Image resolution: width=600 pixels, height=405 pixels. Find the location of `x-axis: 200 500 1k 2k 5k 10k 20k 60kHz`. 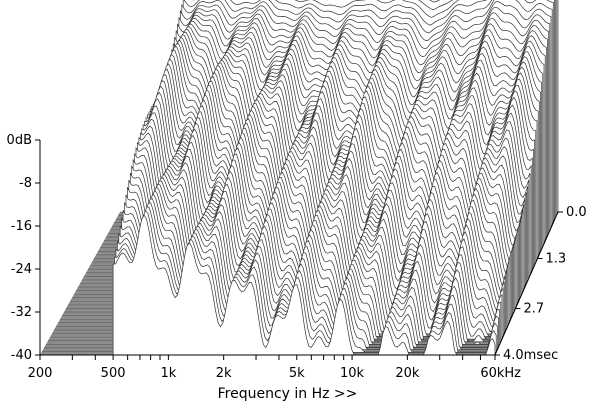

x-axis: 200 500 1k 2k 5k 10k 20k 60kHz is located at coordinates (274, 367).